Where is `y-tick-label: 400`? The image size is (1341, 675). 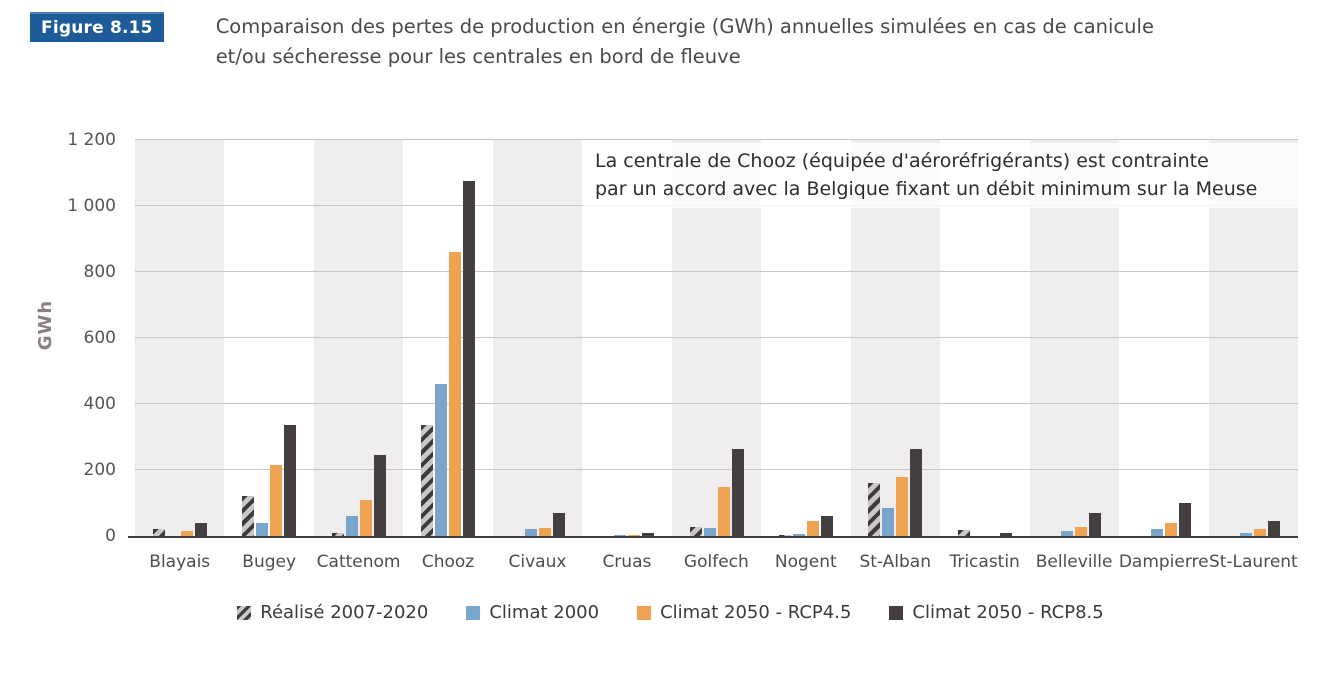 y-tick-label: 400 is located at coordinates (99, 404).